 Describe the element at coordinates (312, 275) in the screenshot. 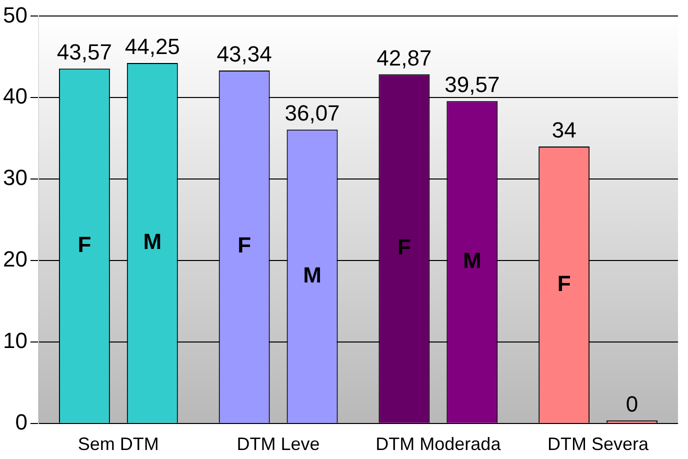

I see `series-label: M` at that location.